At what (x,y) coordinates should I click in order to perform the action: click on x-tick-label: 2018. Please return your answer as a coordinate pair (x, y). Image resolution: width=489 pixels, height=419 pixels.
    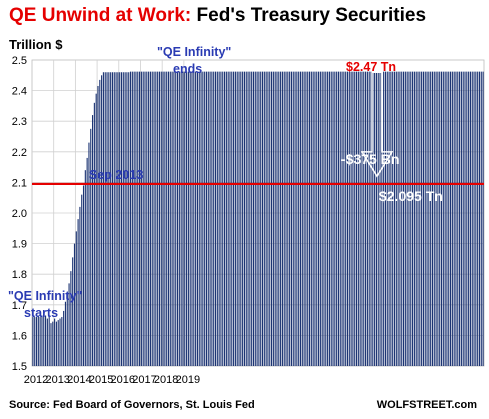
    Looking at the image, I should click on (166, 380).